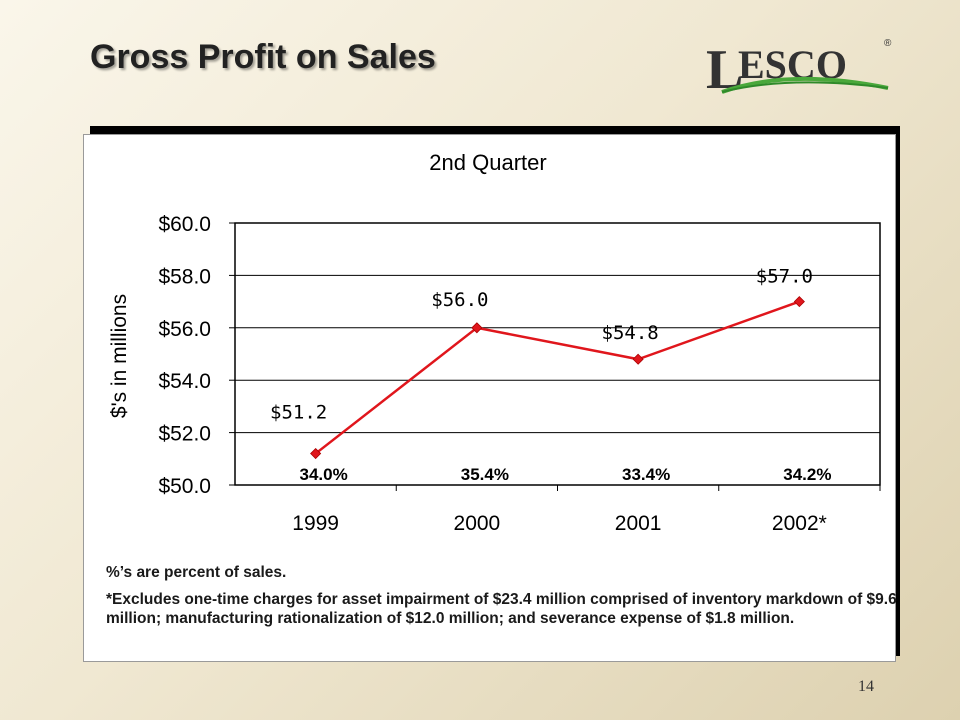 The image size is (960, 720). What do you see at coordinates (119, 356) in the screenshot?
I see `y-axis-label: $'s in millions` at bounding box center [119, 356].